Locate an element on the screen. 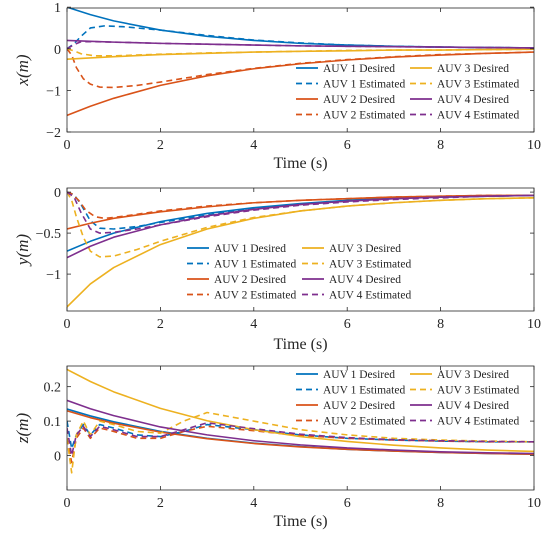 This screenshot has width=550, height=537. series-line-auv-1-desired is located at coordinates (300, 28).